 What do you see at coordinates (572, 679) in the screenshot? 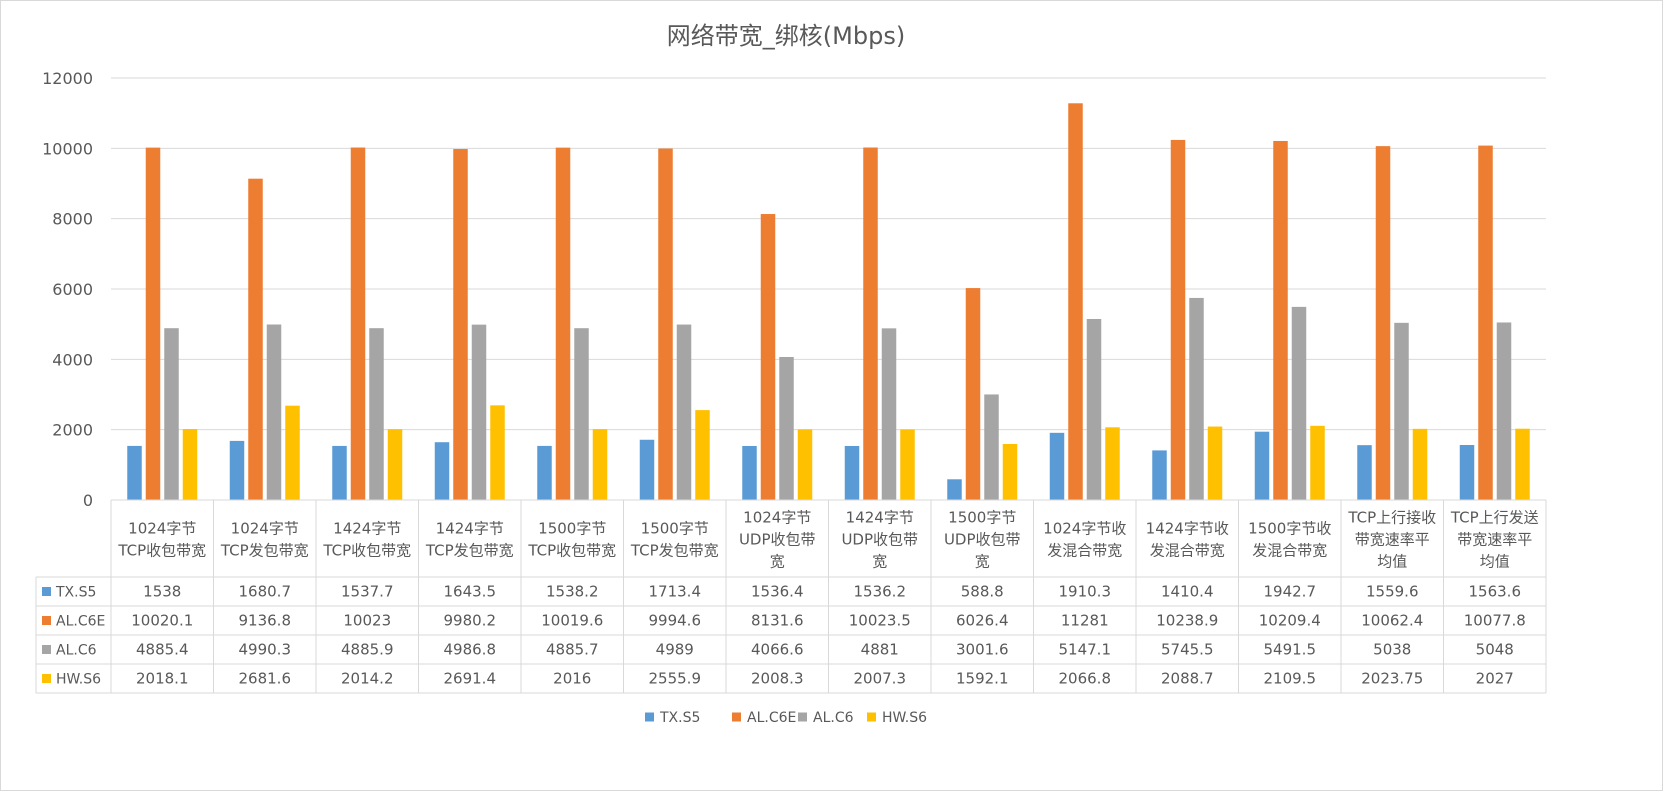
I see `table-cell-value: 2016` at bounding box center [572, 679].